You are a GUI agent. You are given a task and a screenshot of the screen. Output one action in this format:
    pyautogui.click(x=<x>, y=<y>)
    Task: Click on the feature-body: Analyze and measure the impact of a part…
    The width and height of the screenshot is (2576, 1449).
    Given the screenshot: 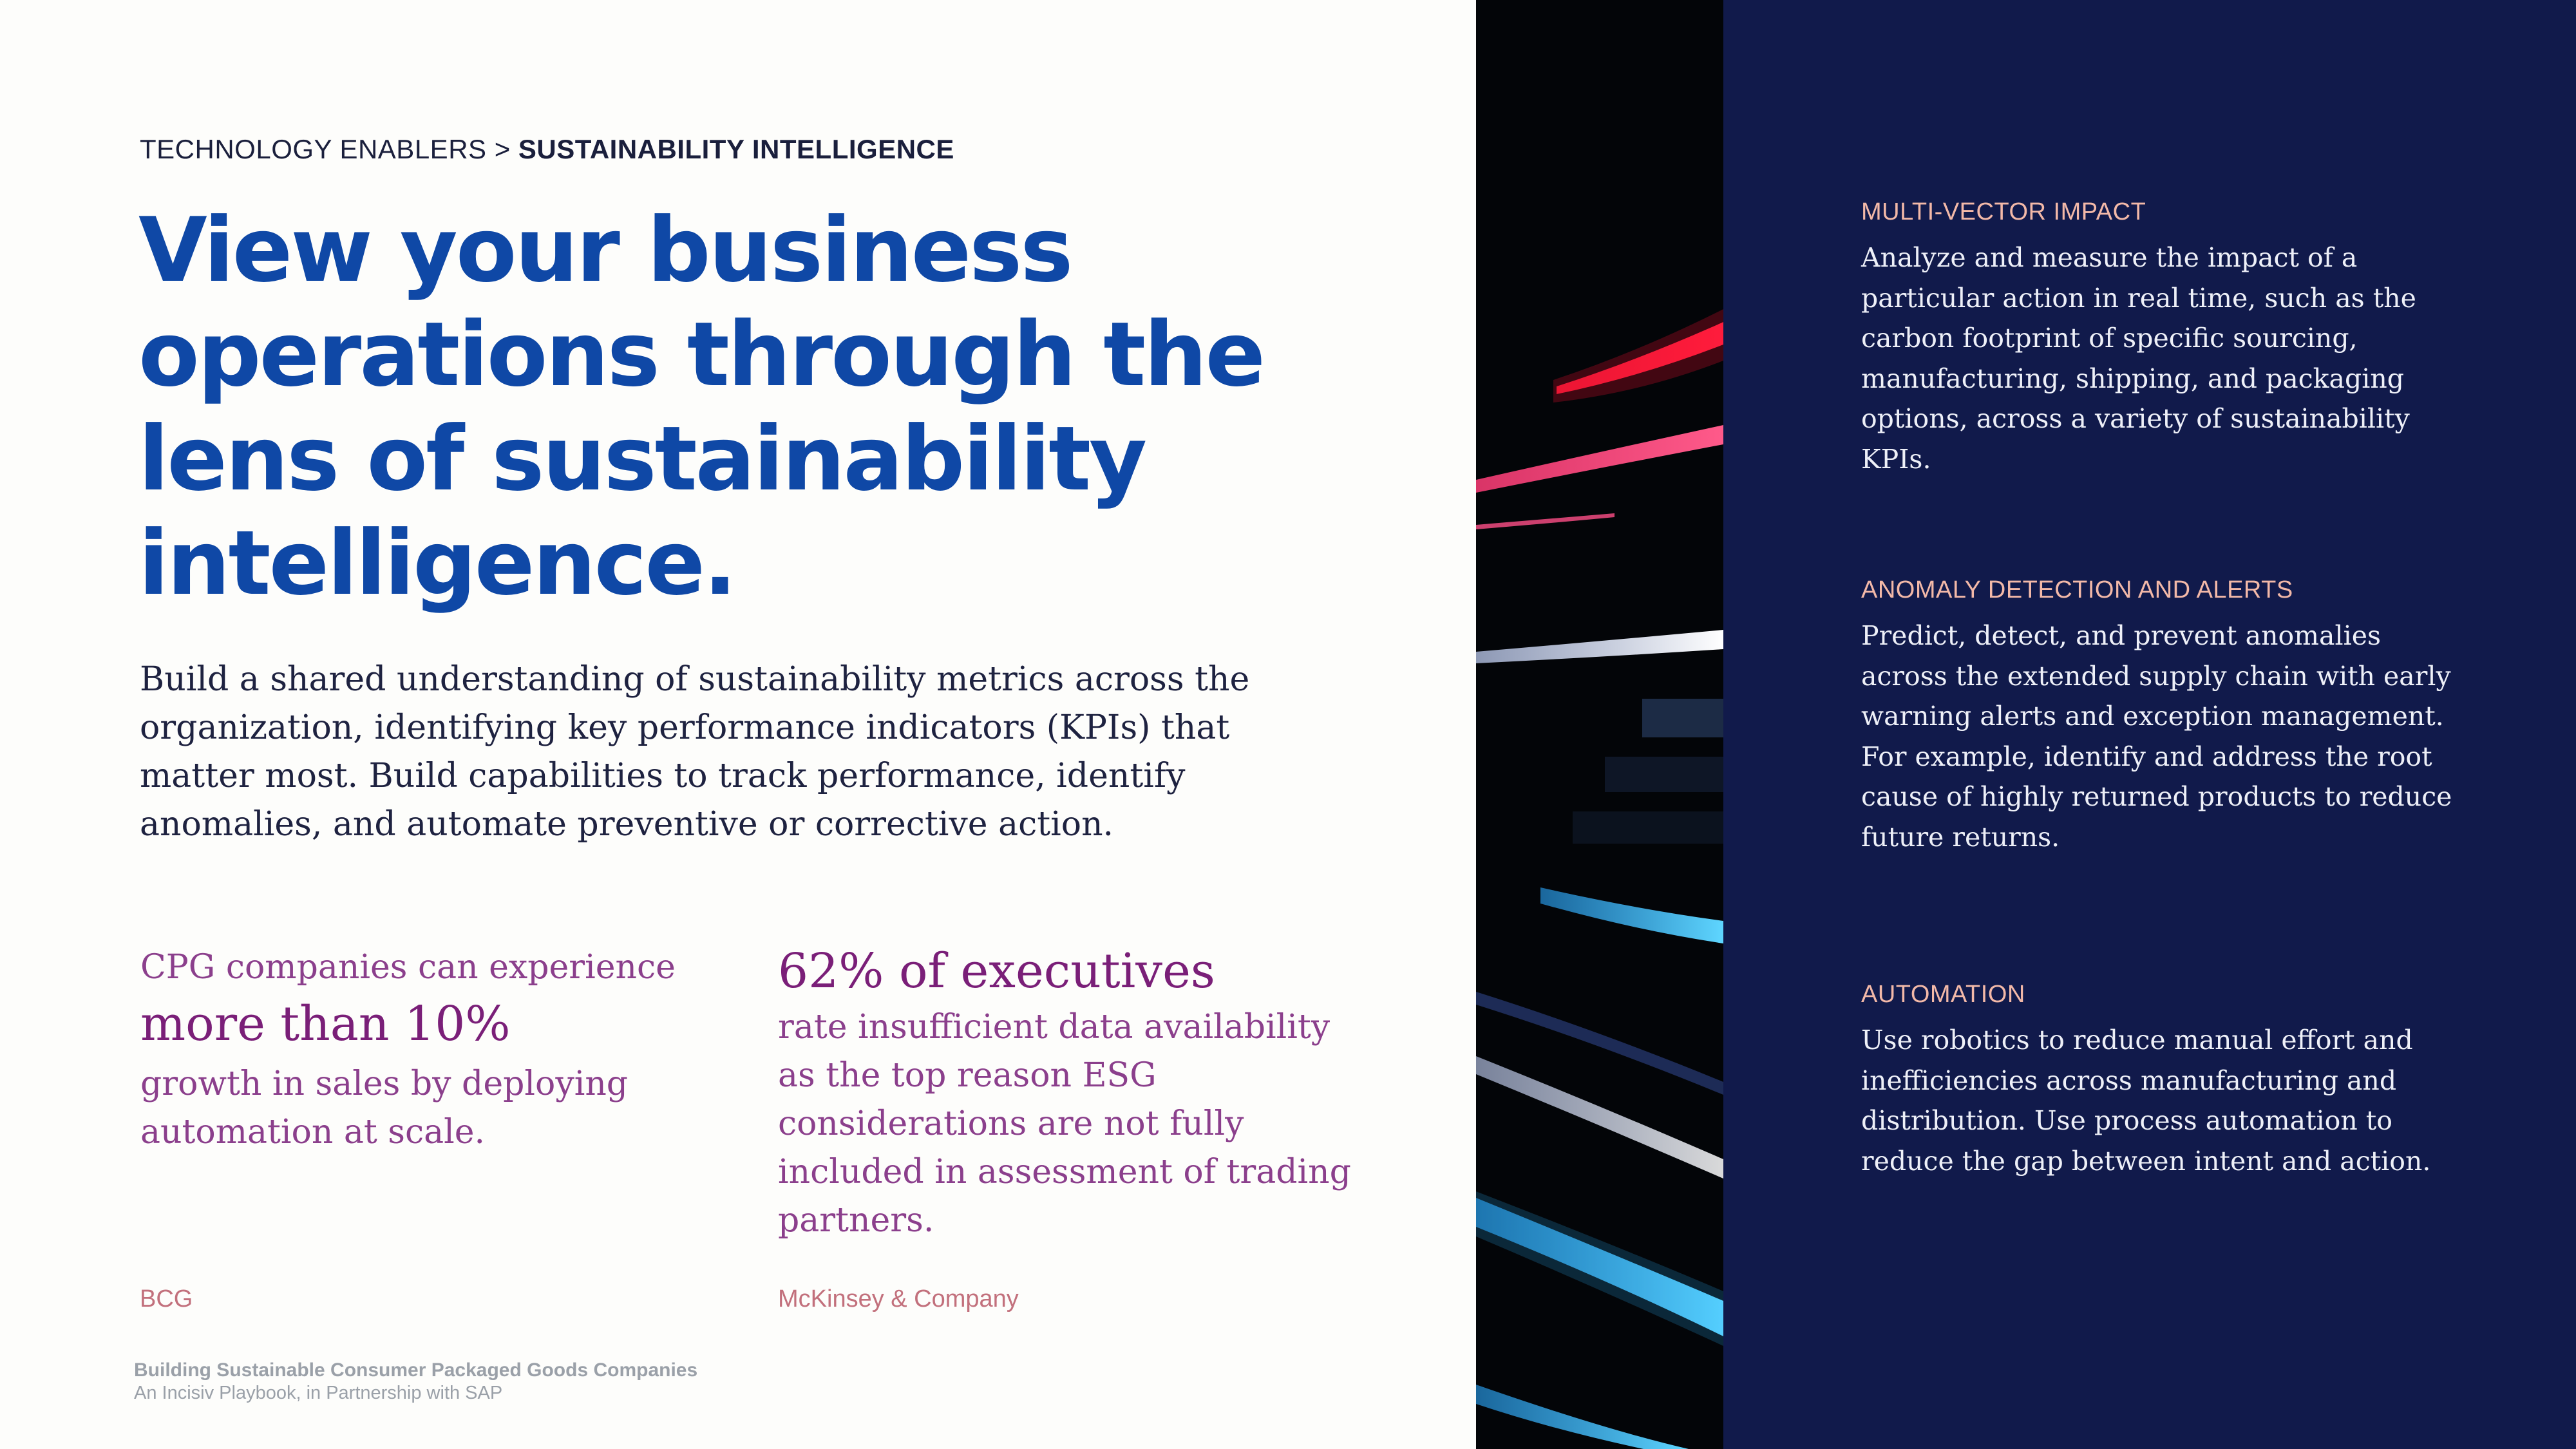 What is the action you would take?
    pyautogui.click(x=2138, y=358)
    